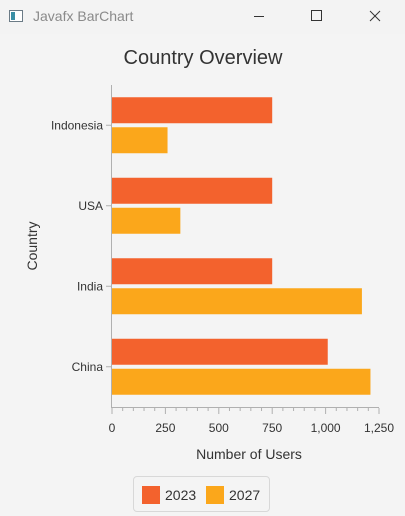  What do you see at coordinates (219, 428) in the screenshot?
I see `x-tick-label: 500` at bounding box center [219, 428].